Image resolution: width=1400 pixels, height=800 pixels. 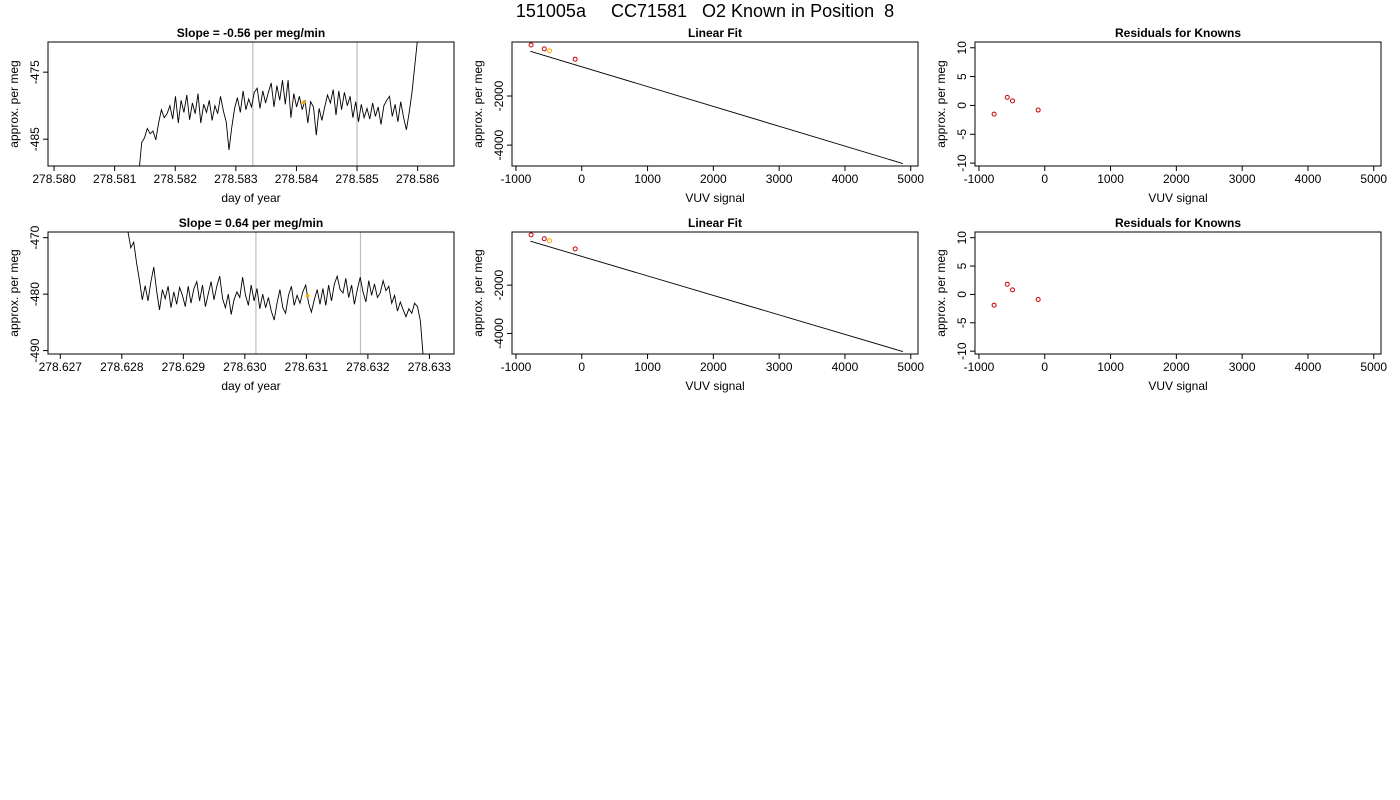 What do you see at coordinates (357, 179) in the screenshot?
I see `x-tick-label: 278.585` at bounding box center [357, 179].